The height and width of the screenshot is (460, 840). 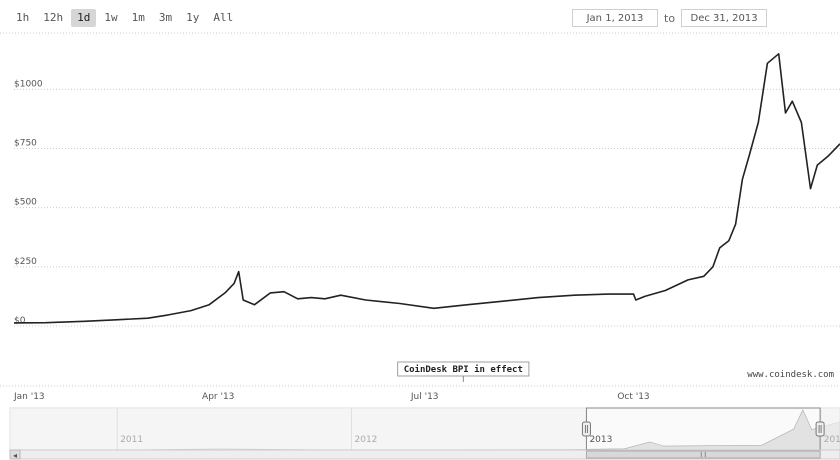 What do you see at coordinates (28, 84) in the screenshot?
I see `y-tick-label: $1000` at bounding box center [28, 84].